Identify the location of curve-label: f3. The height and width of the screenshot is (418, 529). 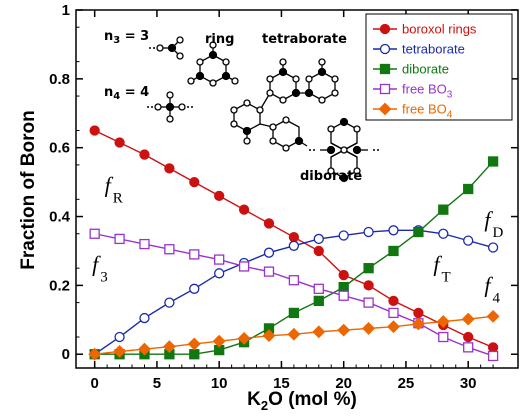
(100, 269).